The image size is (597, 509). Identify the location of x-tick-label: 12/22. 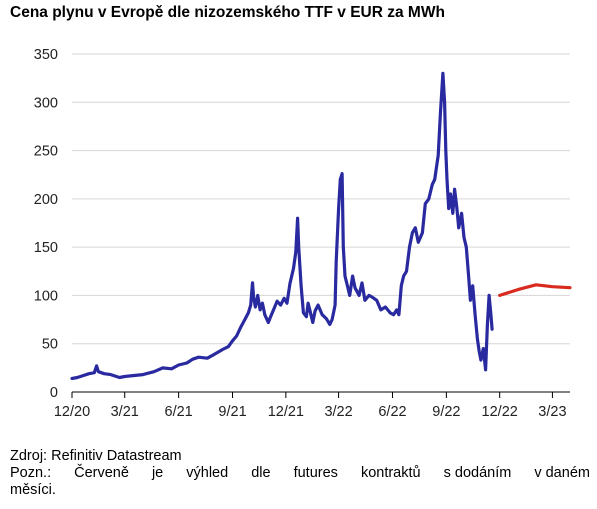
(500, 412).